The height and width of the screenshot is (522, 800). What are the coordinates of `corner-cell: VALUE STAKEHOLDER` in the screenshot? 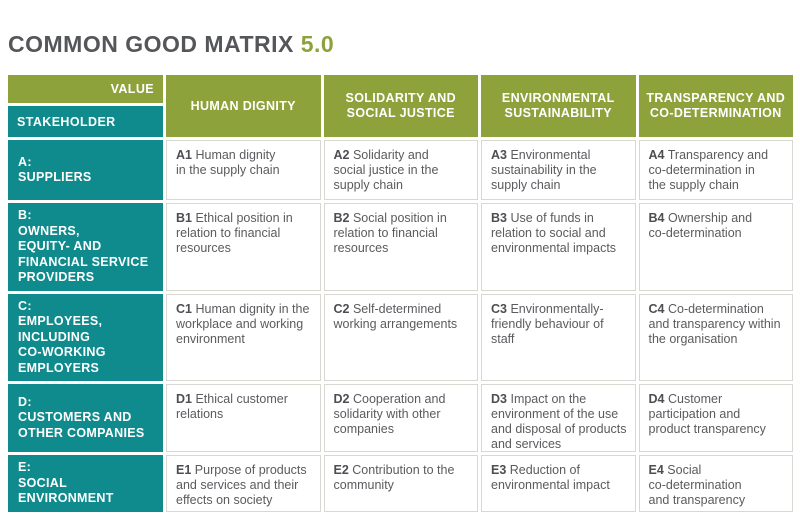 It's located at (85, 106).